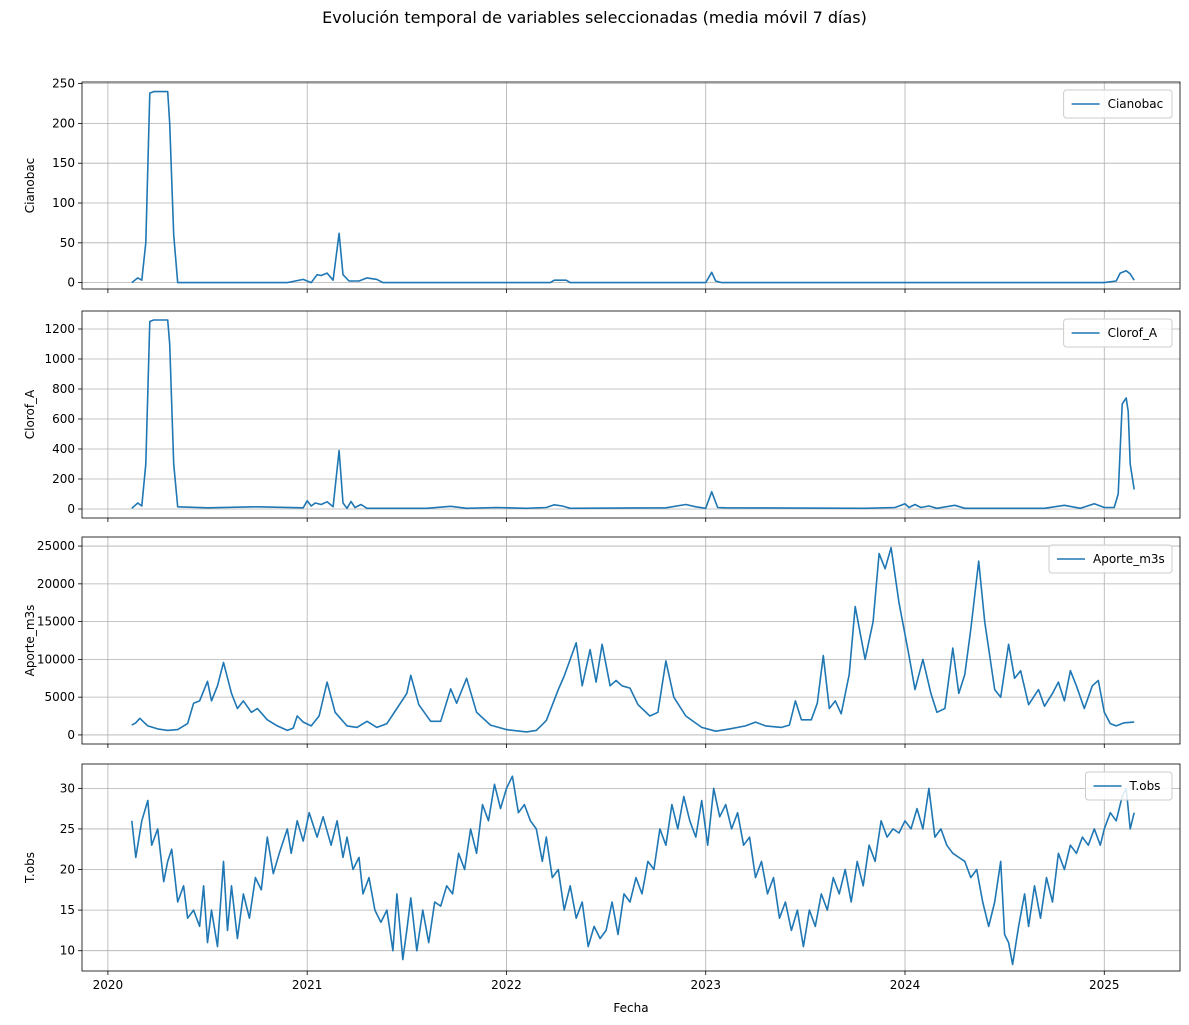 The height and width of the screenshot is (1025, 1189). What do you see at coordinates (30, 414) in the screenshot?
I see `y-axis-label: Clorof_A` at bounding box center [30, 414].